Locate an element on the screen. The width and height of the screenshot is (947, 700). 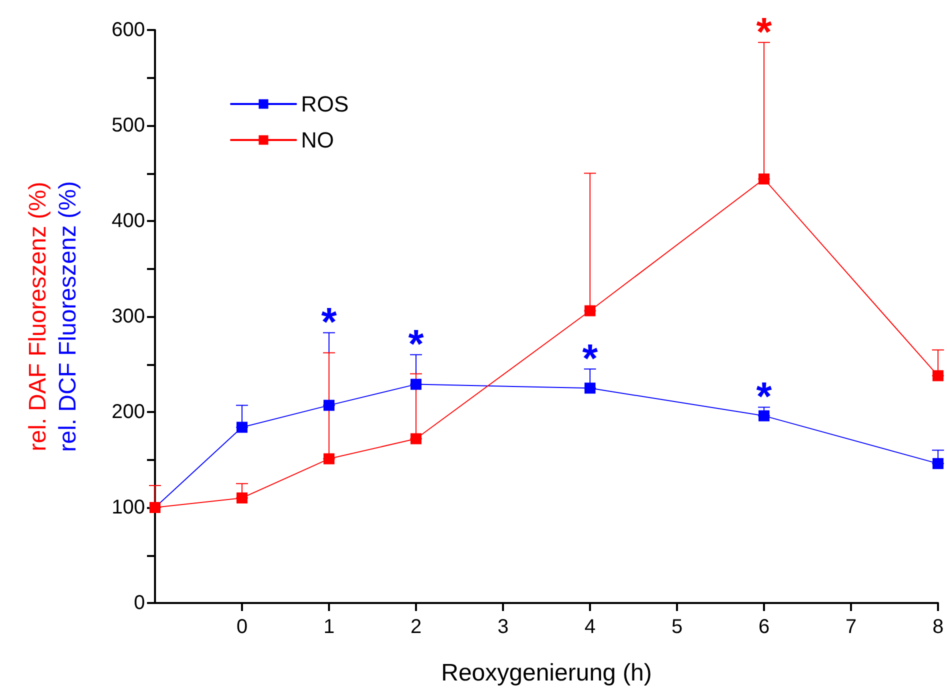
legend-label: ROS is located at coordinates (325, 104).